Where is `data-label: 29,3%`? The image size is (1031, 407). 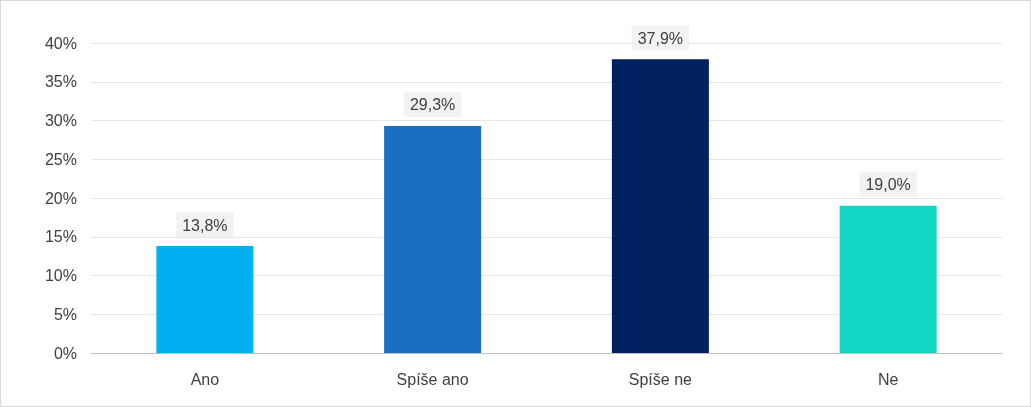
data-label: 29,3% is located at coordinates (432, 105).